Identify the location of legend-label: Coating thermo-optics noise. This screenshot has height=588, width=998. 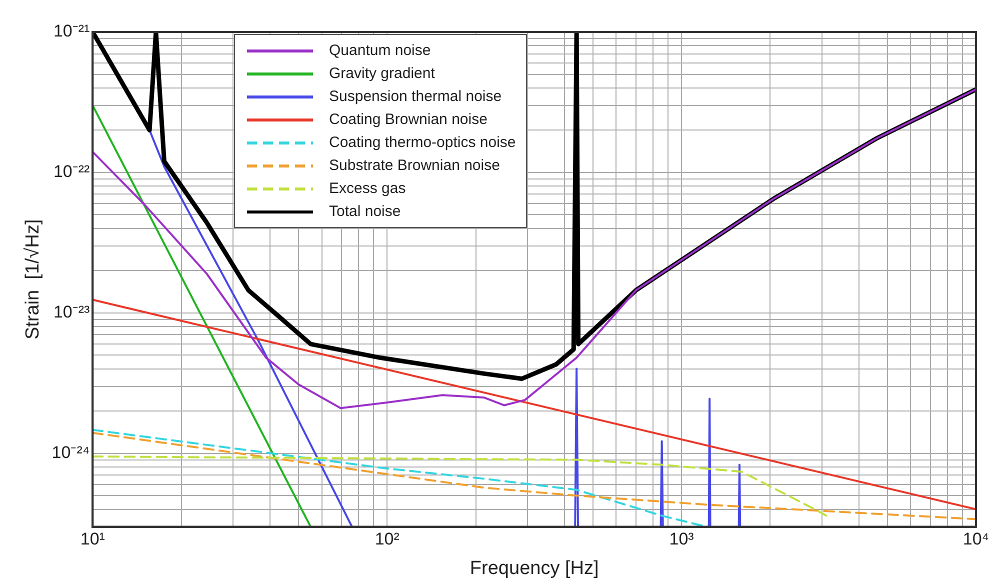
(422, 142).